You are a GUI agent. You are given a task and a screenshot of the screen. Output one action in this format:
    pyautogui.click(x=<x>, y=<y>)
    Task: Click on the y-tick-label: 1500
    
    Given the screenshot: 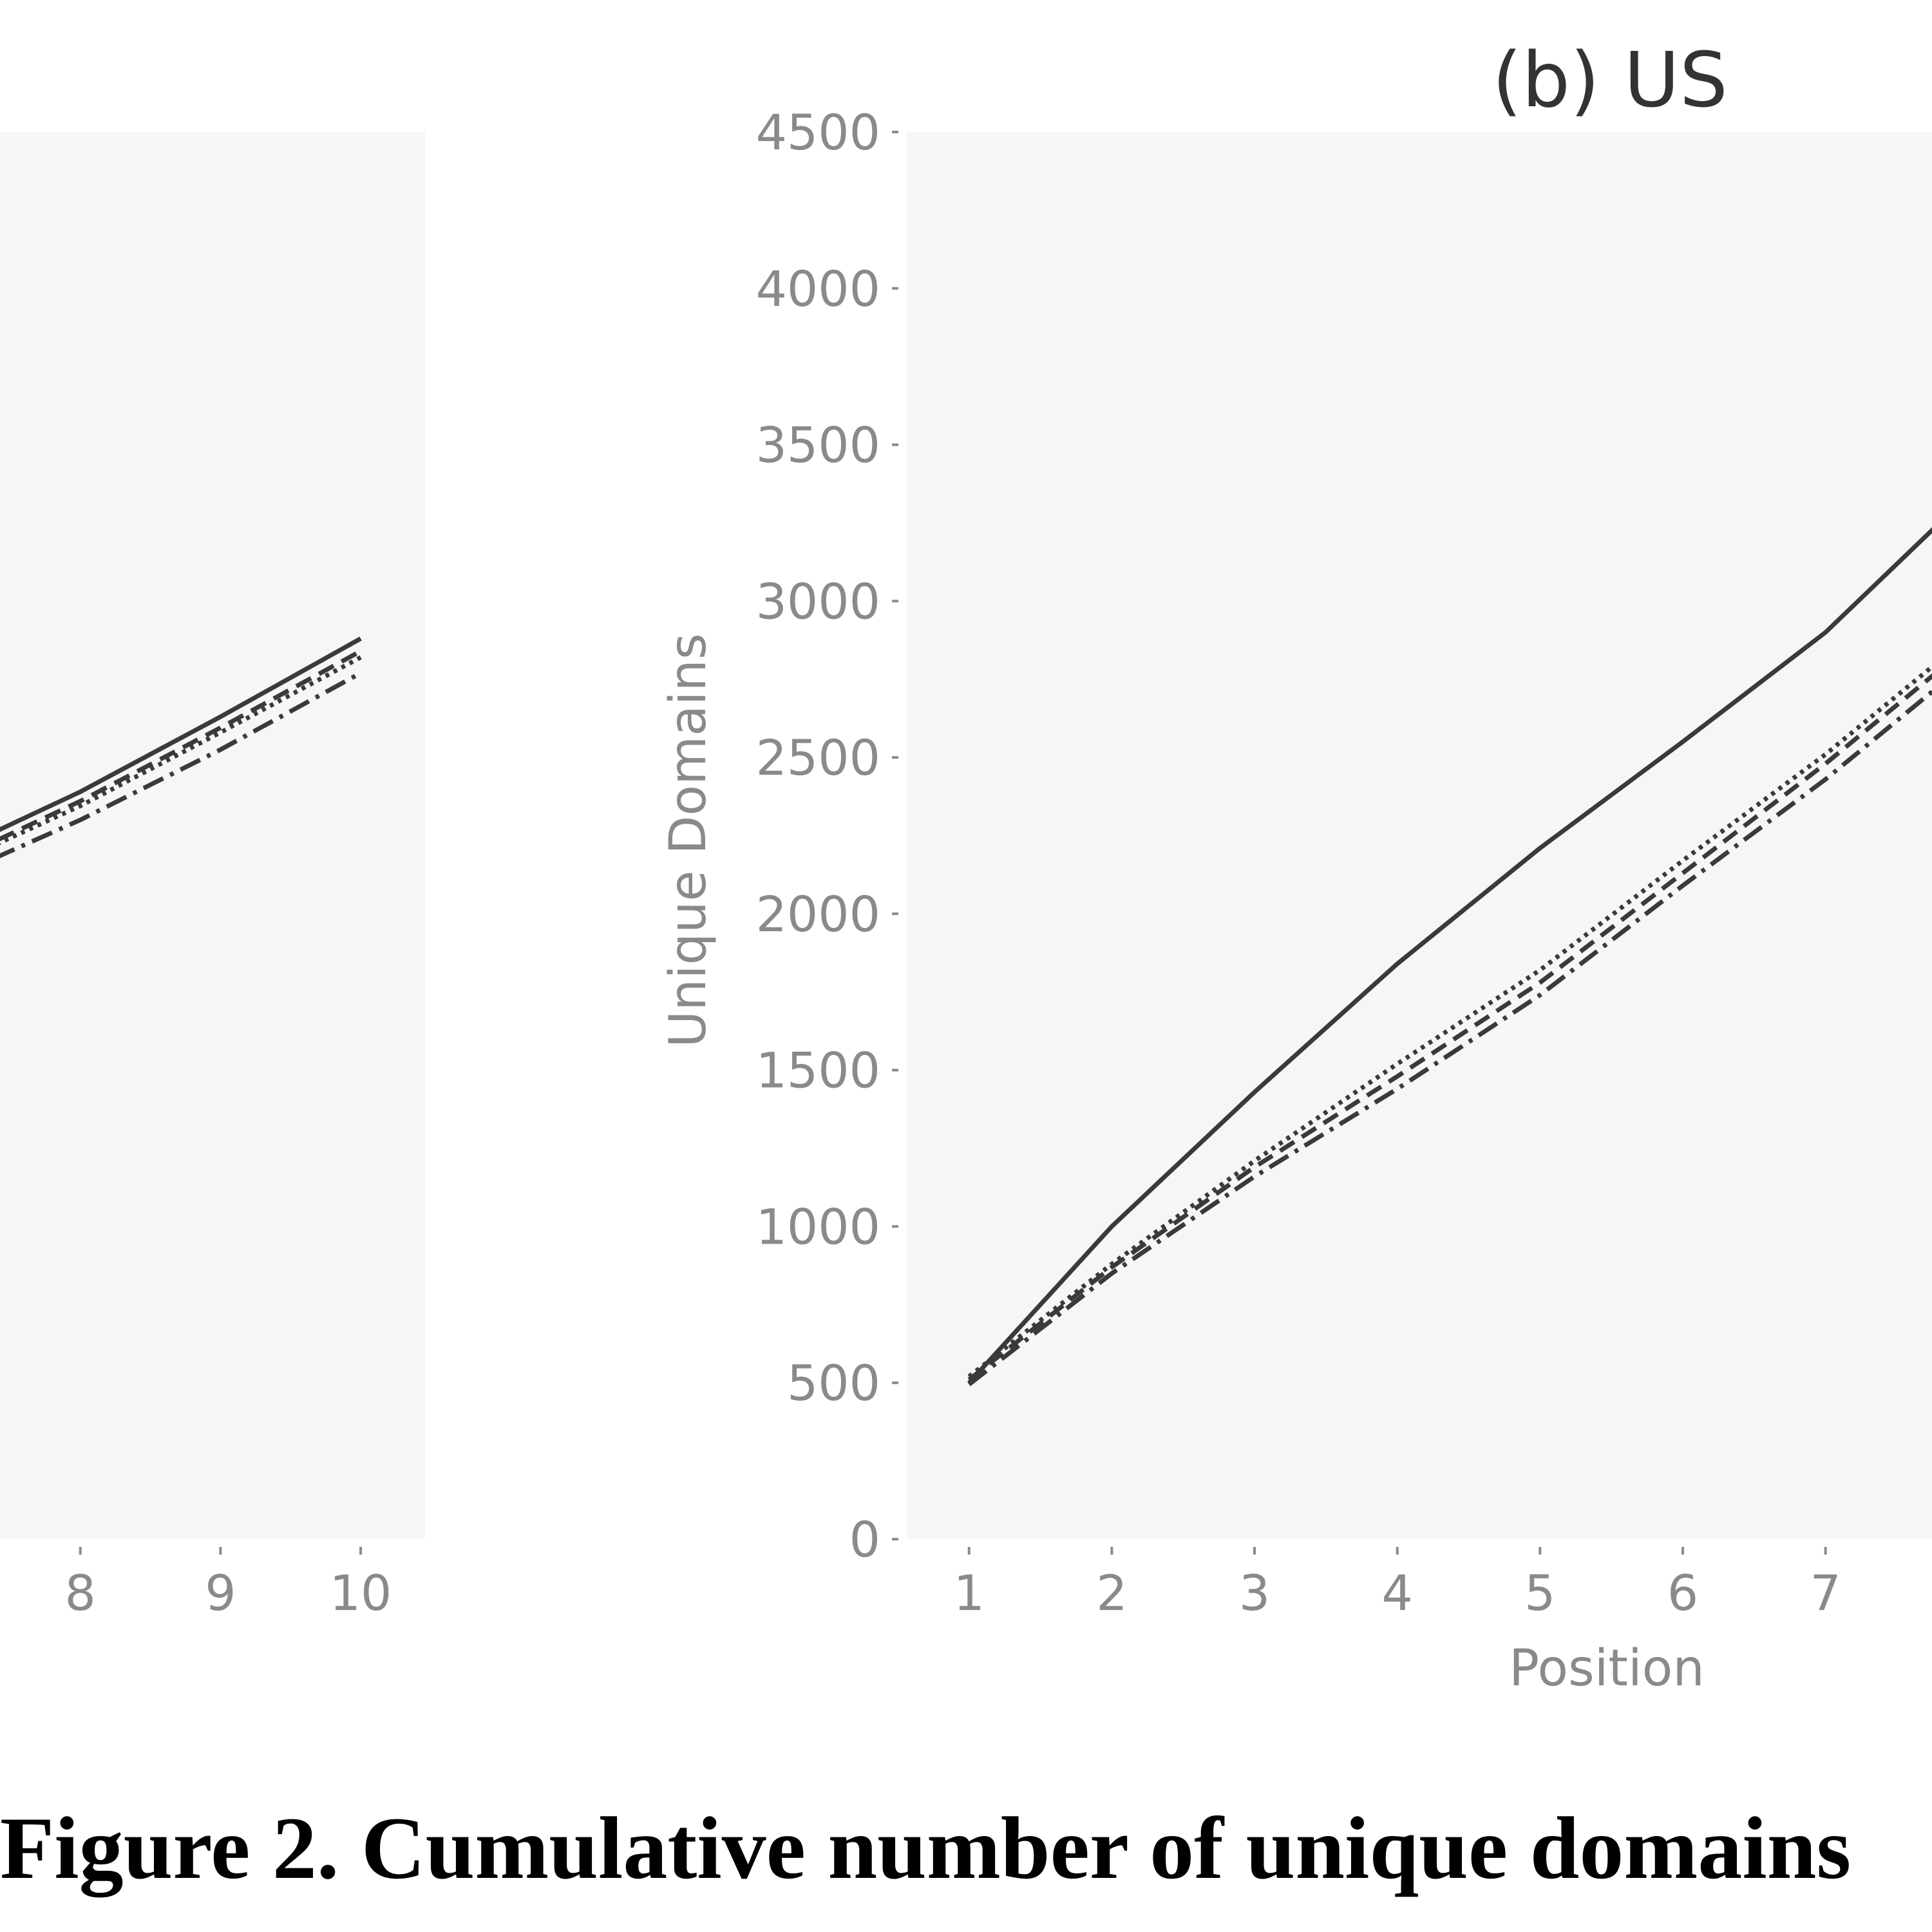 What is the action you would take?
    pyautogui.click(x=818, y=1070)
    